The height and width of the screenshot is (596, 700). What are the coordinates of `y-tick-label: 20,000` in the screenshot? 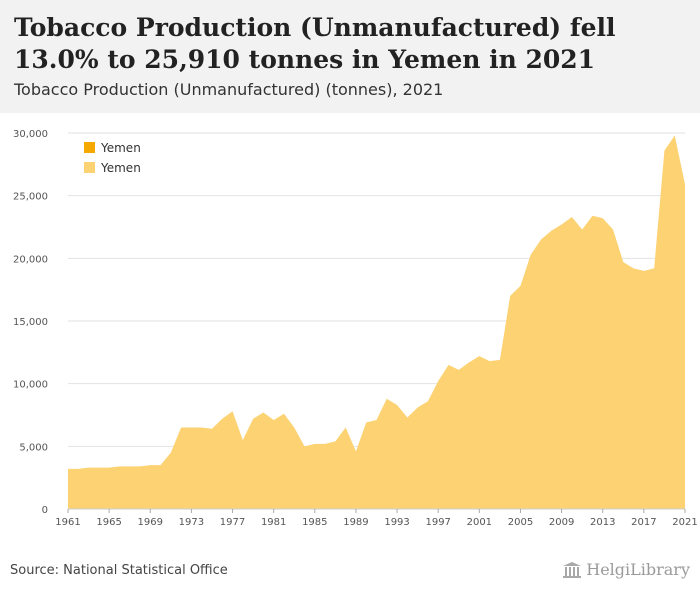 It's located at (30, 259).